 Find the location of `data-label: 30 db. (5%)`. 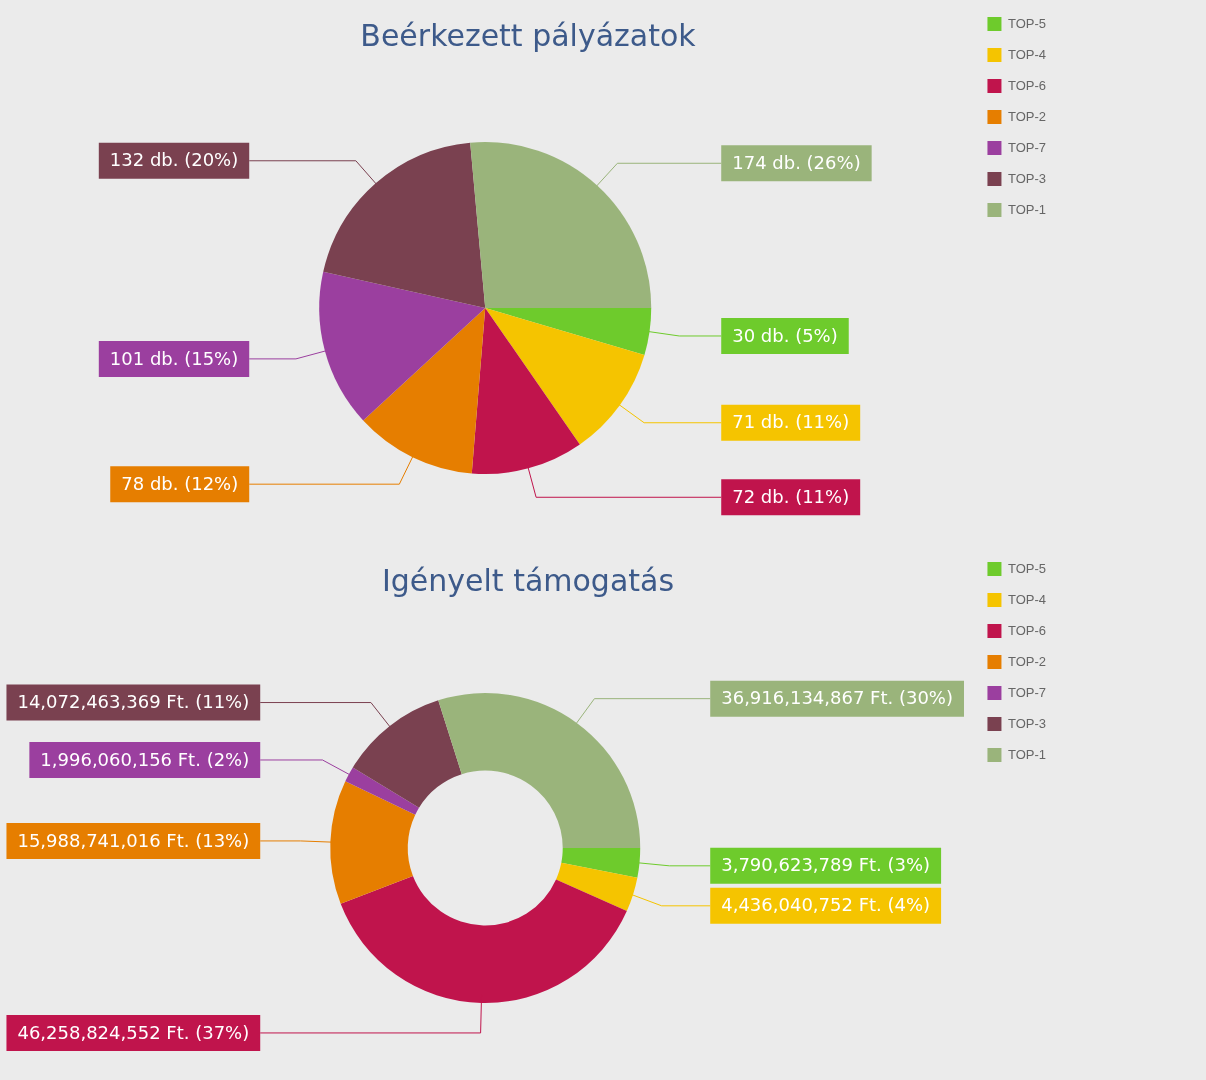

data-label: 30 db. (5%) is located at coordinates (785, 335).